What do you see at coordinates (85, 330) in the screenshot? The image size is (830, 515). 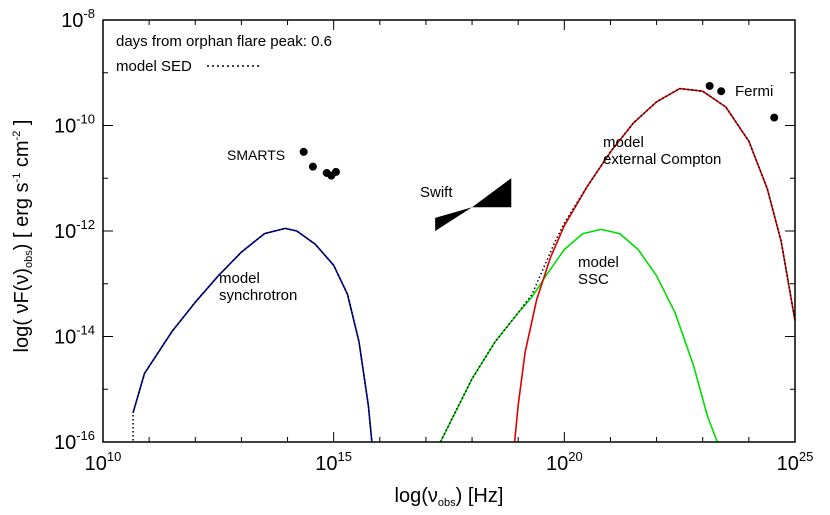 I see `y-tick-label-exp: -14` at bounding box center [85, 330].